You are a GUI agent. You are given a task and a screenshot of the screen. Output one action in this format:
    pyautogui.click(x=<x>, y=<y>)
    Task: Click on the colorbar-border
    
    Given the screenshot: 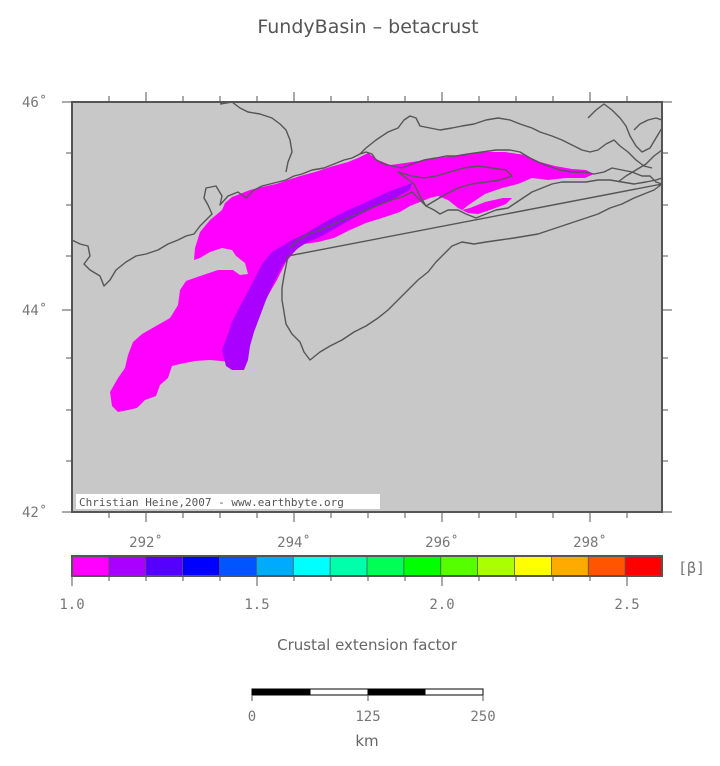 What is the action you would take?
    pyautogui.click(x=367, y=566)
    